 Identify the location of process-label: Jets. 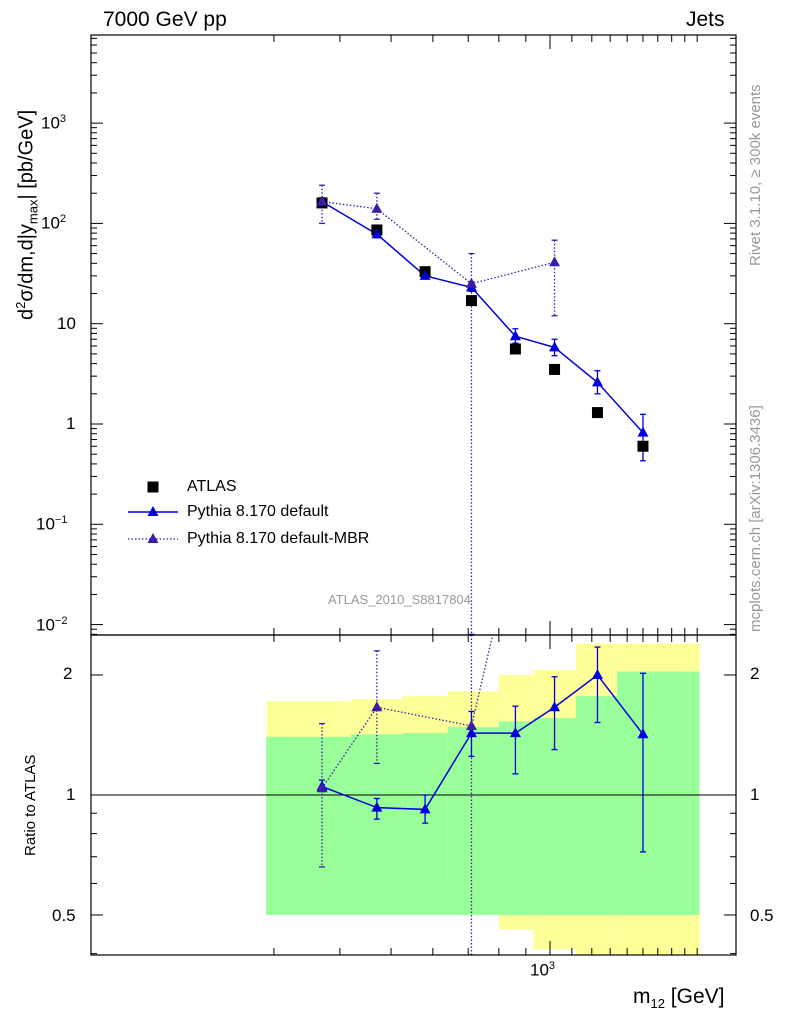
(705, 19).